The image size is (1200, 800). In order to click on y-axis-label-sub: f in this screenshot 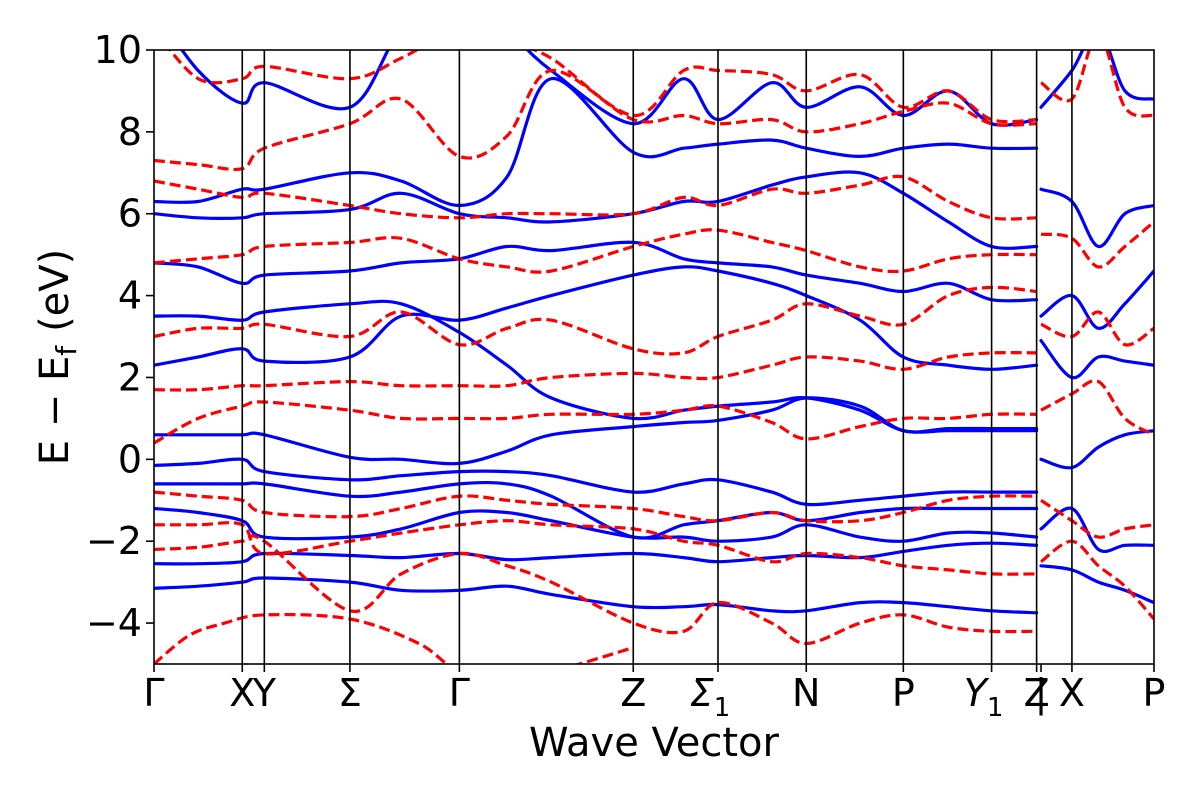, I will do `click(66, 350)`.